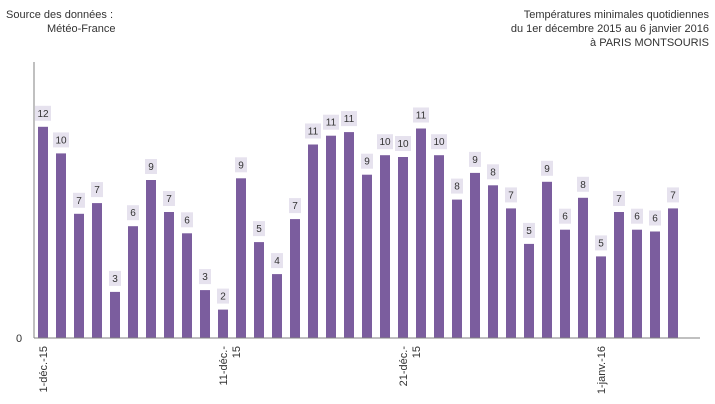  Describe the element at coordinates (61, 245) in the screenshot. I see `bar-2-déc.-15` at that location.